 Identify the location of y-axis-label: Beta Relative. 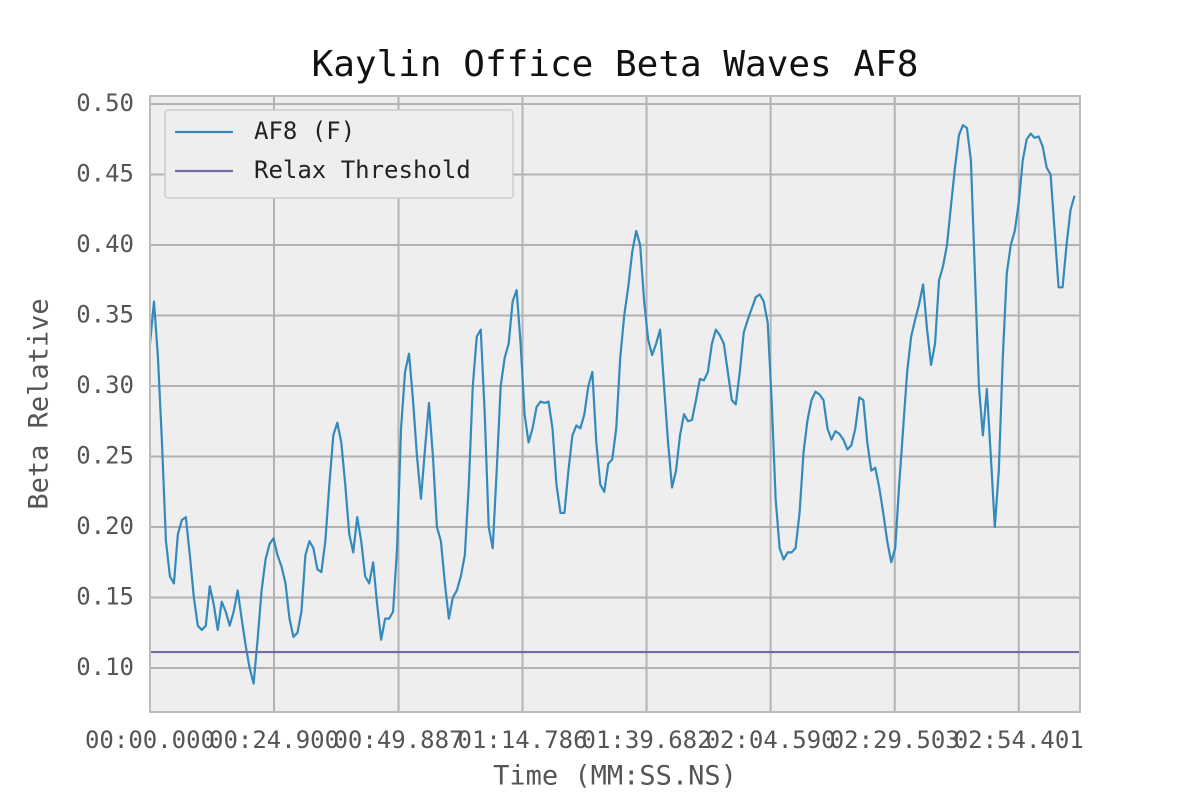
(39, 403).